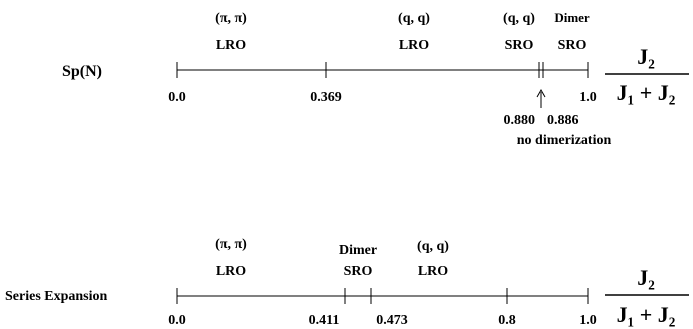 This screenshot has height=329, width=693. Describe the element at coordinates (572, 17) in the screenshot. I see `top-region-label: Dimer` at that location.